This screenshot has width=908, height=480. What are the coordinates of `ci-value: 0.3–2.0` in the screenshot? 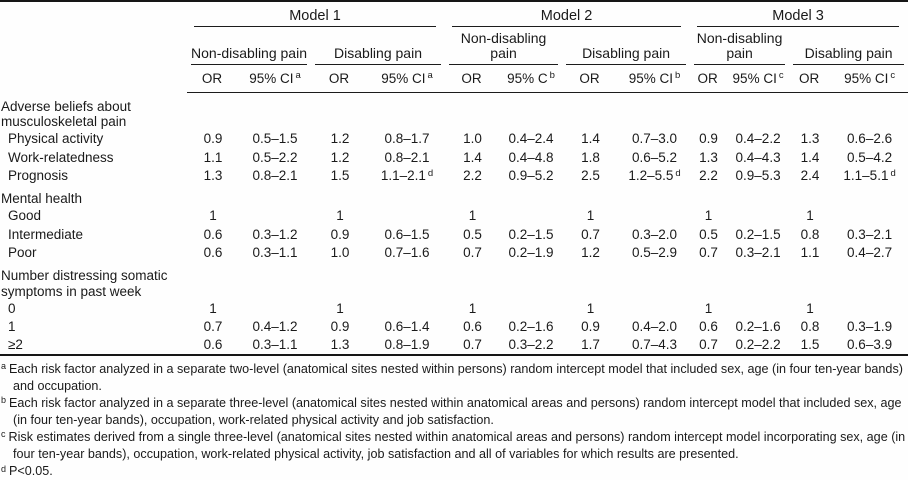 It's located at (655, 234).